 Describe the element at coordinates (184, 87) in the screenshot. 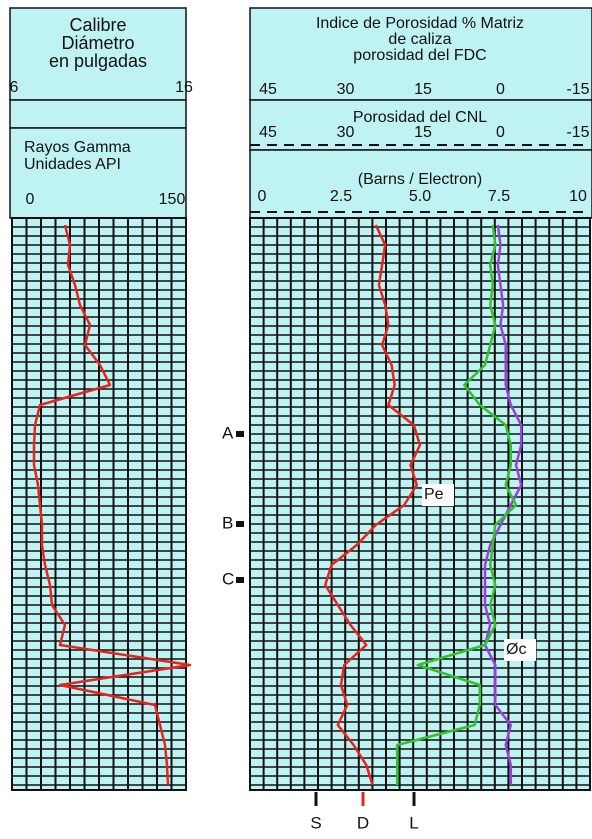

I see `caliper-scale-label: 16` at that location.